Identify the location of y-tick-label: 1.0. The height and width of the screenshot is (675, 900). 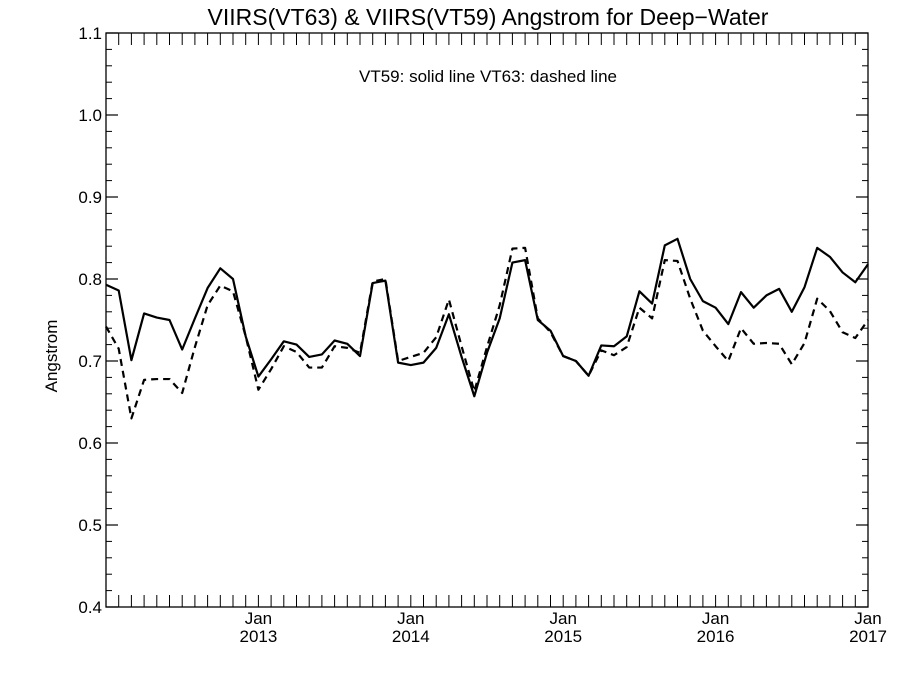
(90, 115).